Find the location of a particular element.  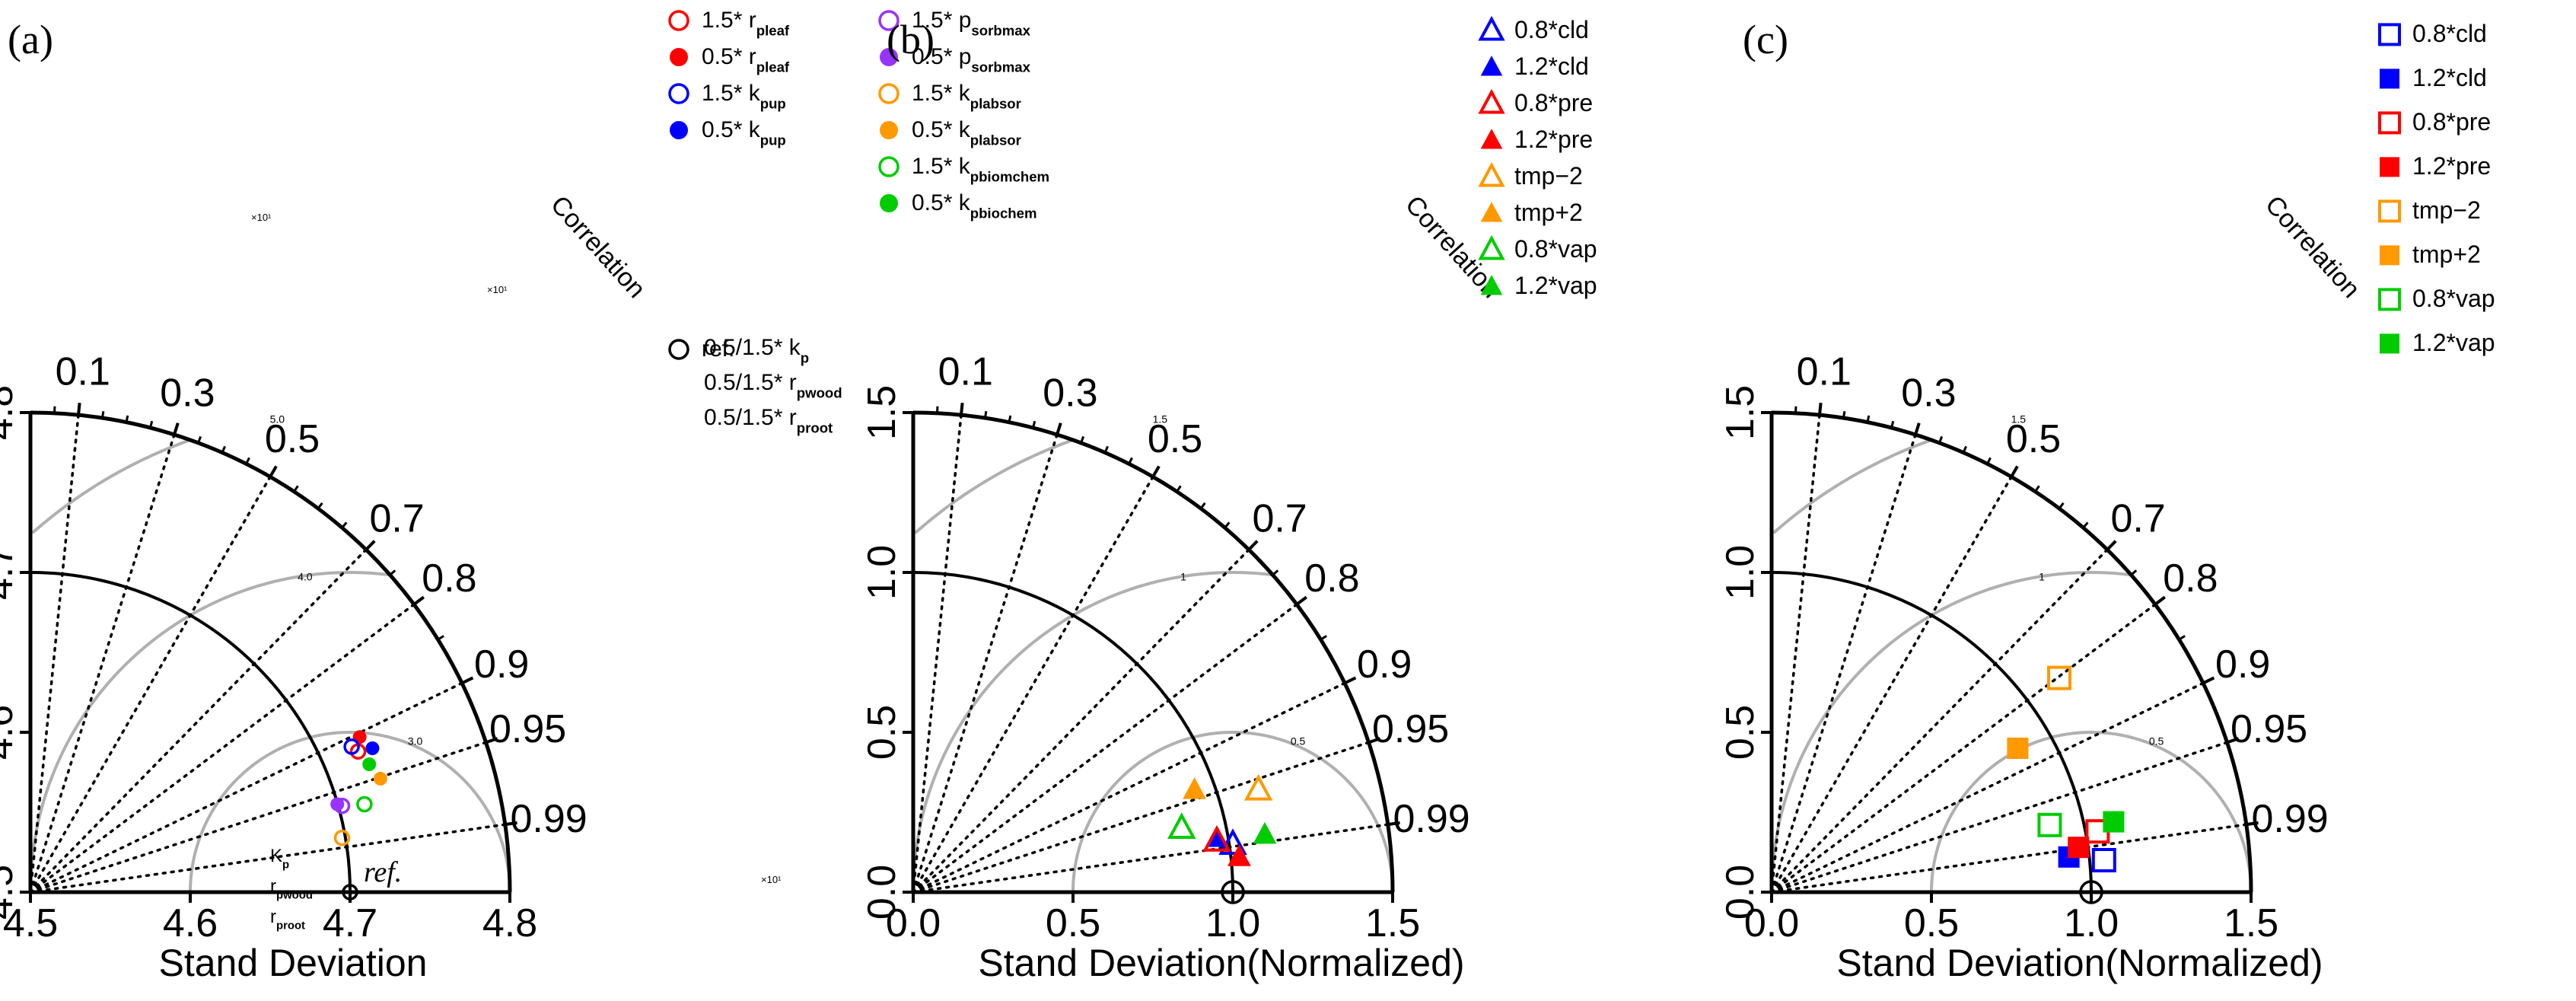

correlation-tick-label: 0.7 is located at coordinates (396, 519).